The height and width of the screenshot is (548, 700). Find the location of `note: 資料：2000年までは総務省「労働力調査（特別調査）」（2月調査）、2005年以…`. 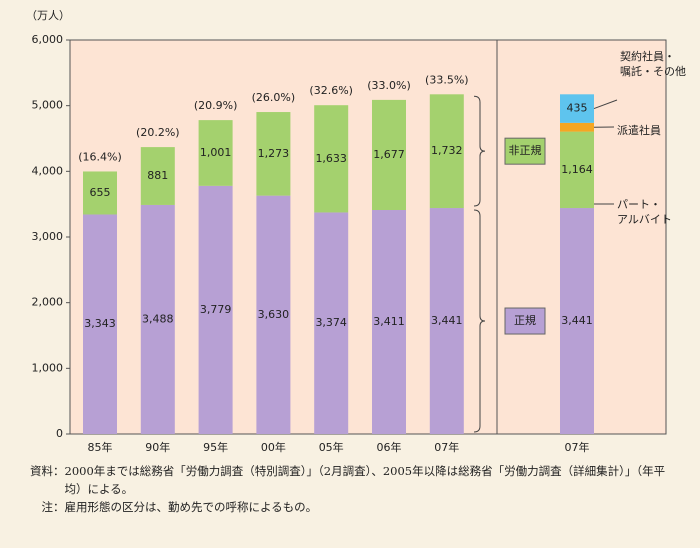

note: 資料：2000年までは総務省「労働力調査（特別調査）」（2月調査）、2005年以… is located at coordinates (348, 480).